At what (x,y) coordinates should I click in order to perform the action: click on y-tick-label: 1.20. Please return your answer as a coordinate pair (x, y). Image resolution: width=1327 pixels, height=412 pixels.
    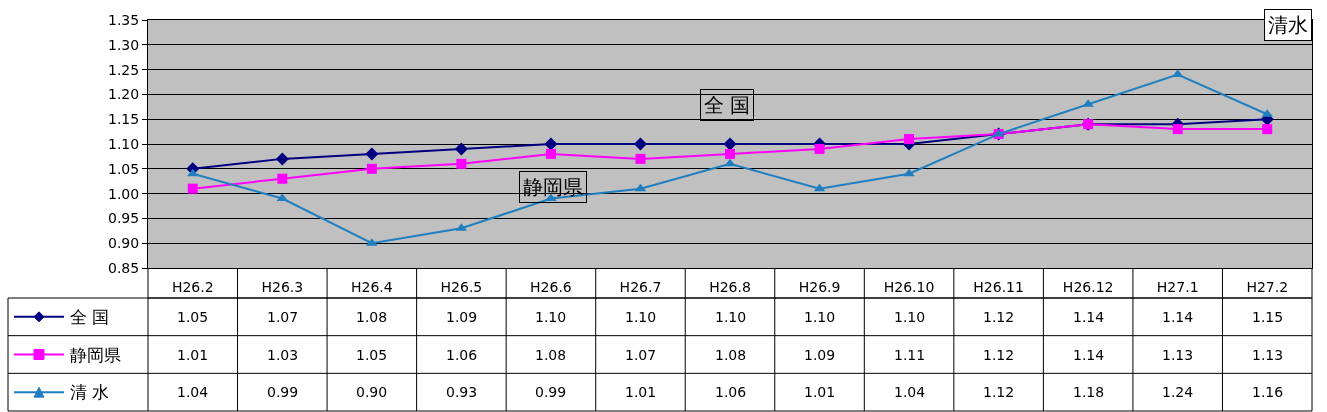
    Looking at the image, I should click on (124, 94).